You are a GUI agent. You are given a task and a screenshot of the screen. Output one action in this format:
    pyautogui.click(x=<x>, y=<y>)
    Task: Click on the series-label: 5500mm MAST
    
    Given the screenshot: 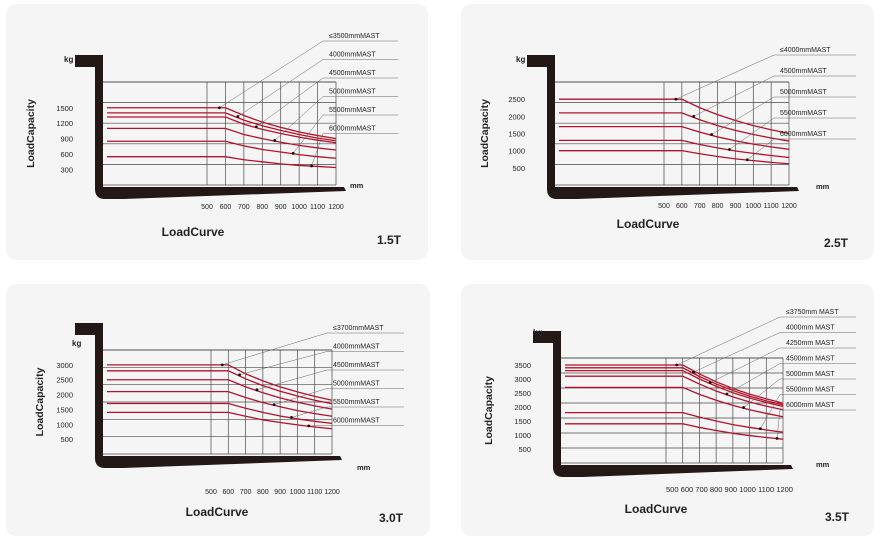 What is the action you would take?
    pyautogui.click(x=810, y=390)
    